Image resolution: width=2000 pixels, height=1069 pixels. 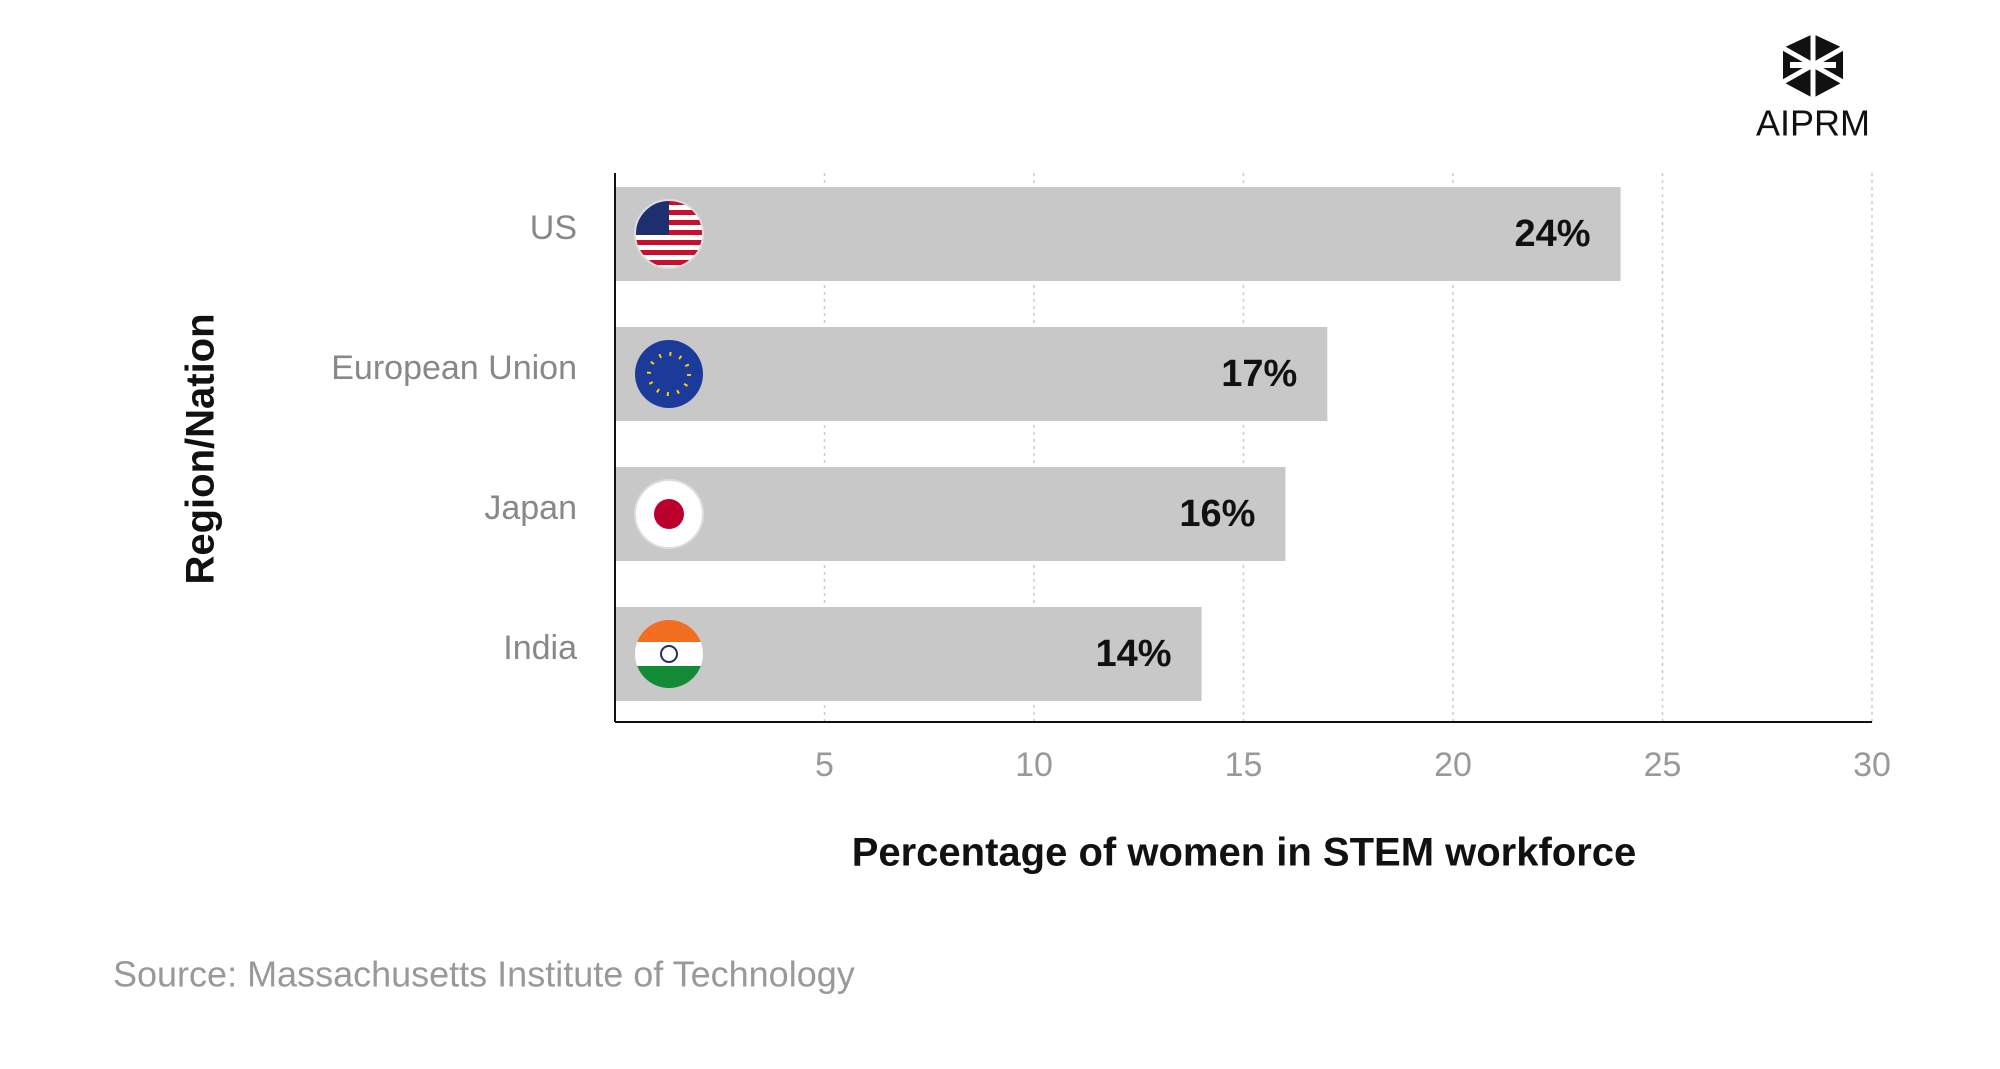 What do you see at coordinates (1813, 123) in the screenshot?
I see `brand: AIPRM` at bounding box center [1813, 123].